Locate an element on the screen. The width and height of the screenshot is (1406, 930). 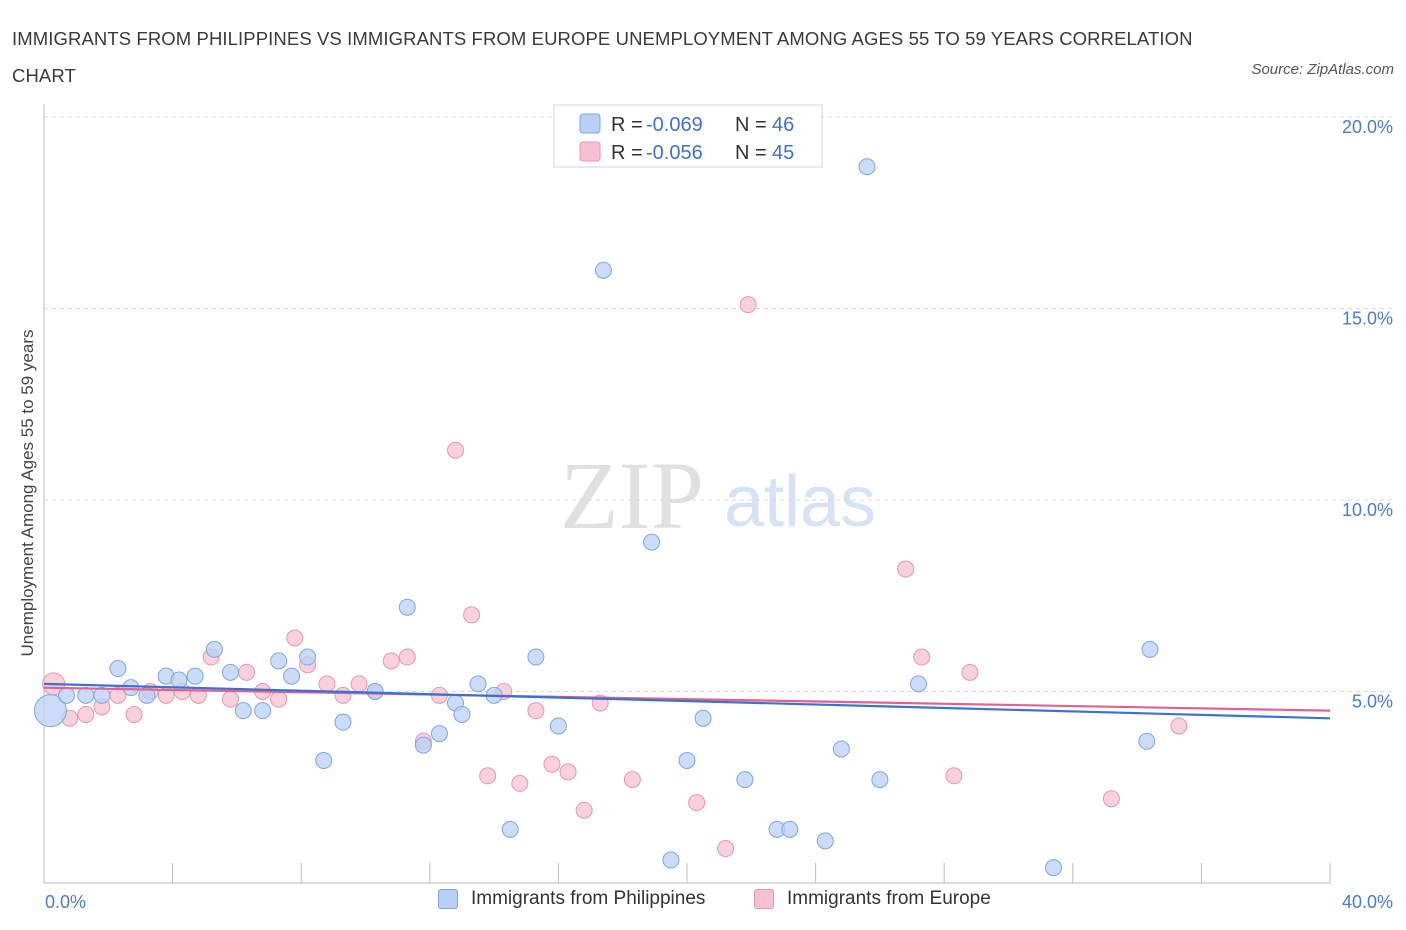
x-tick-label-max: 40.0% is located at coordinates (1367, 902).